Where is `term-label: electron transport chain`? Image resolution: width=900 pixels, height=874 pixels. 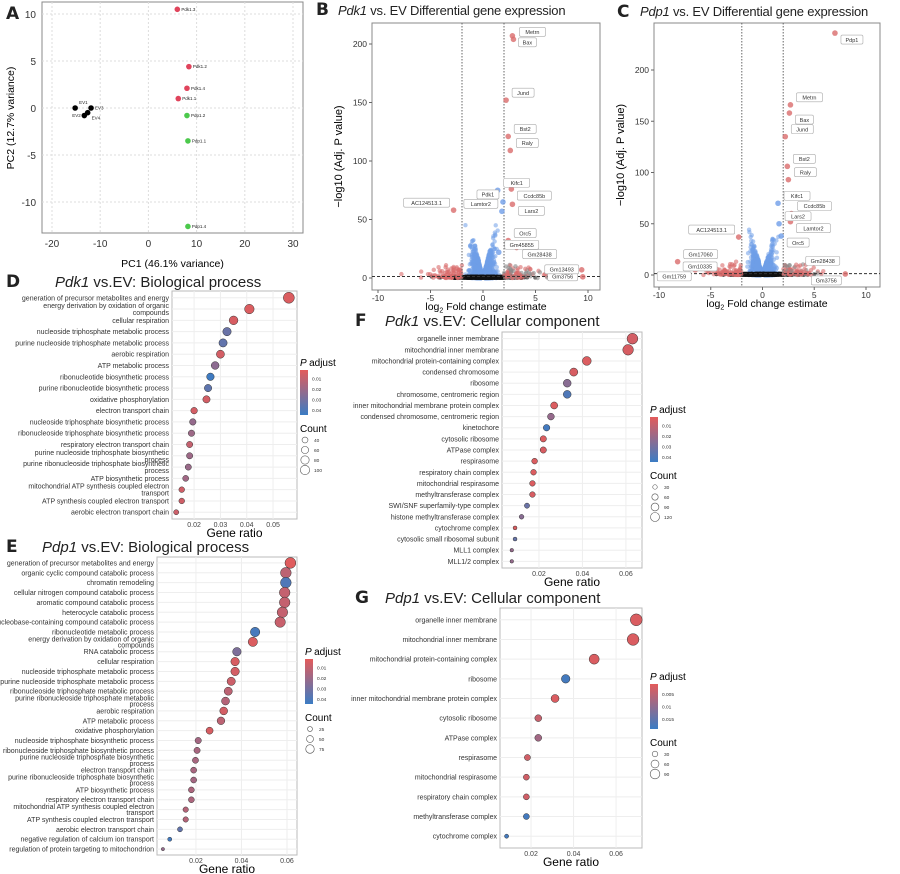
term-label: electron transport chain is located at coordinates (132, 411).